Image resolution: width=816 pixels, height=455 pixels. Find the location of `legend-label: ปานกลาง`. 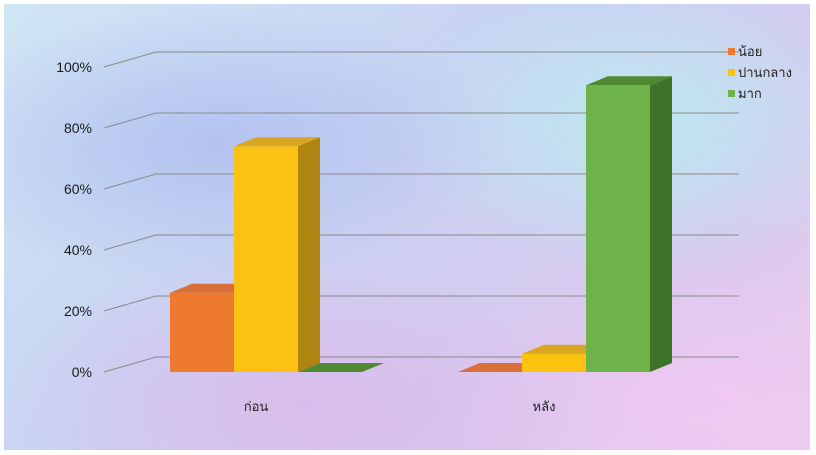

legend-label: ปานกลาง is located at coordinates (765, 73).